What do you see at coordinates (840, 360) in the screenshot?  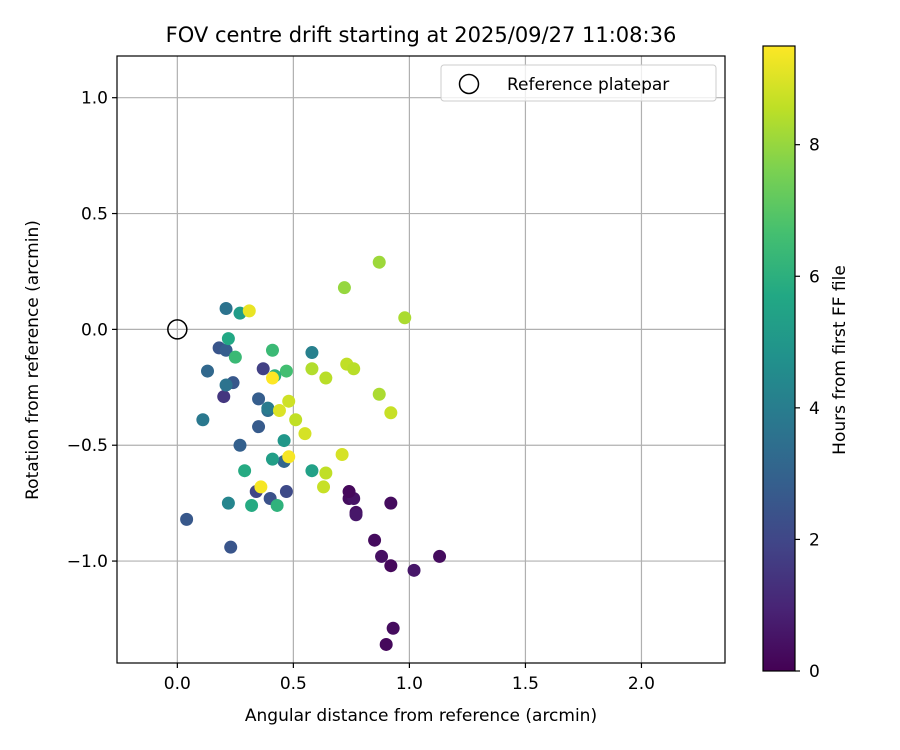 I see `colorbar-label: Hours from first FF file` at bounding box center [840, 360].